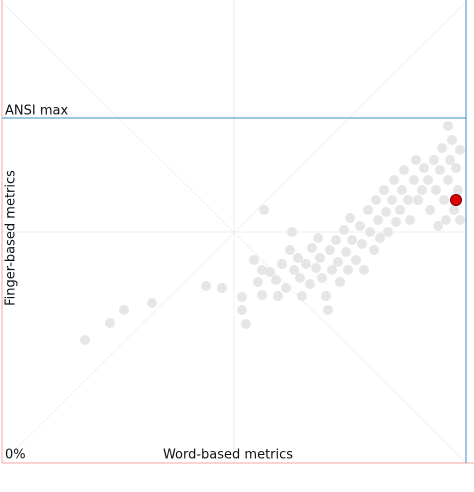  I want to click on reference-label: ANSI max, so click(36, 111).